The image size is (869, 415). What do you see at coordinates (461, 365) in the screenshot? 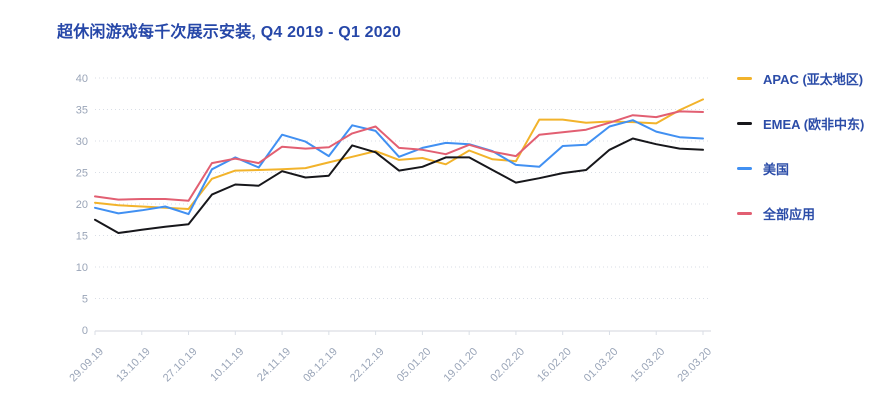
I see `x-axis-tick-label: 19.01.20` at bounding box center [461, 365].